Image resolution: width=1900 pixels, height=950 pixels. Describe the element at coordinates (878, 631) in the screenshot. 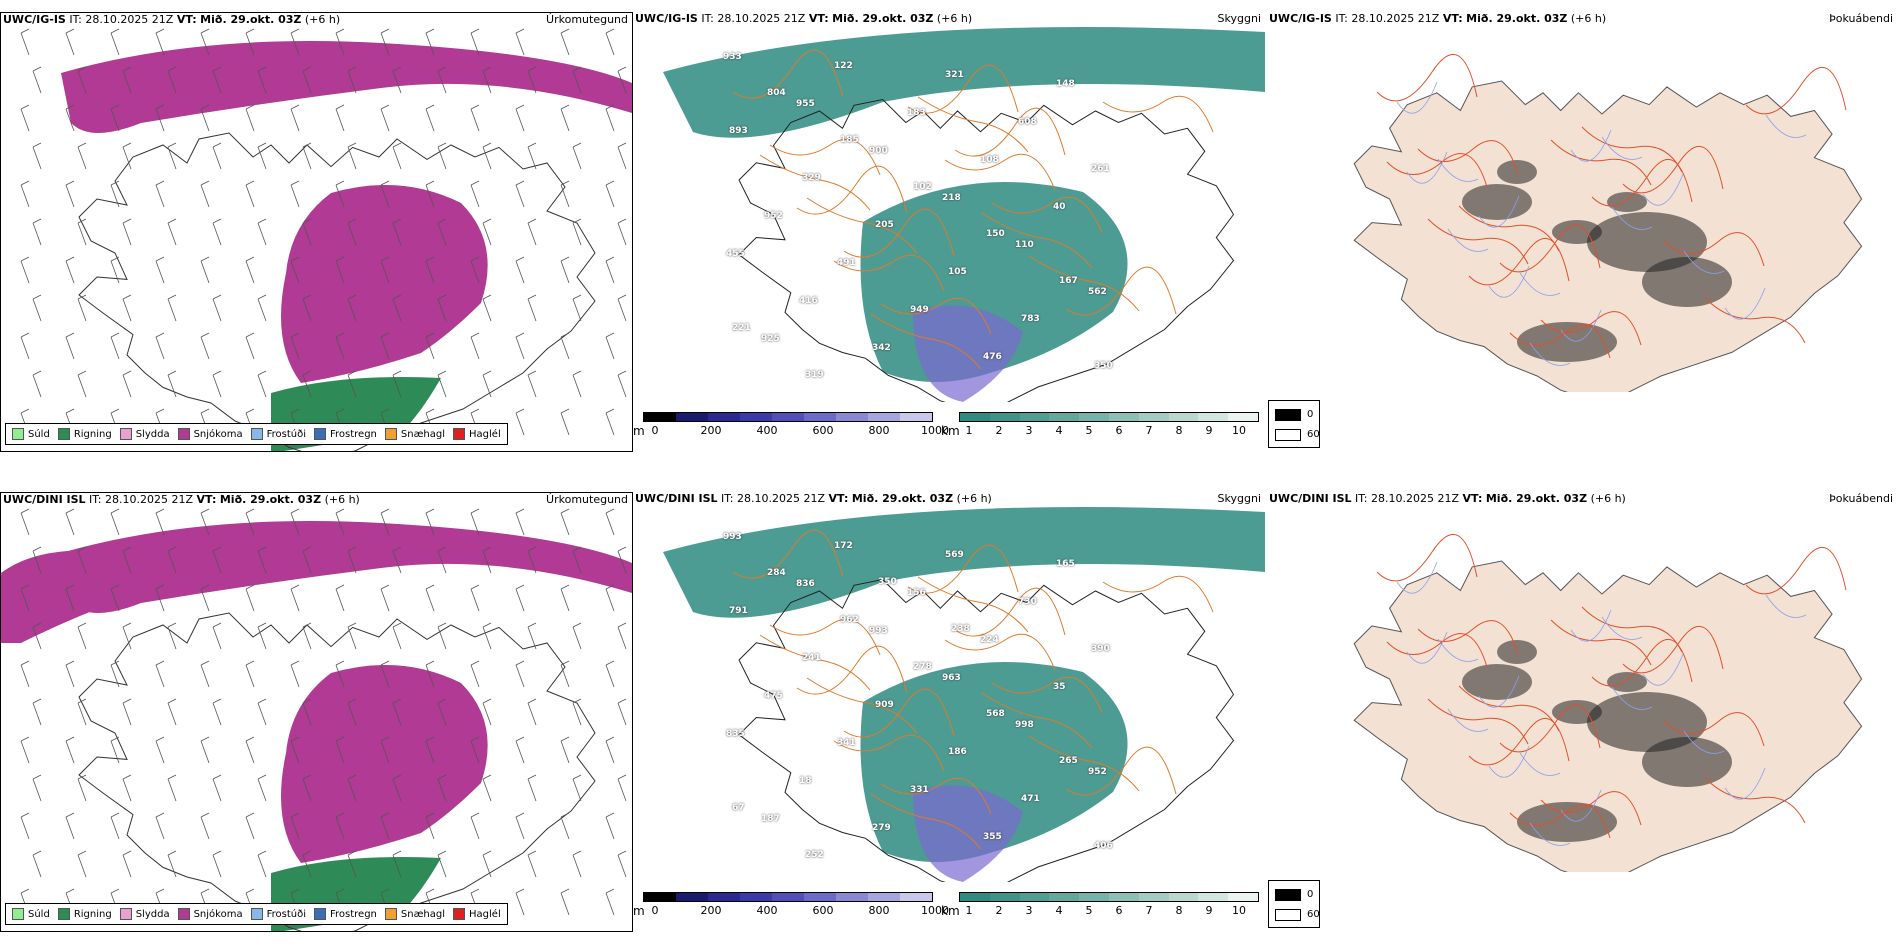

I see `visibility-value-label: 993` at that location.